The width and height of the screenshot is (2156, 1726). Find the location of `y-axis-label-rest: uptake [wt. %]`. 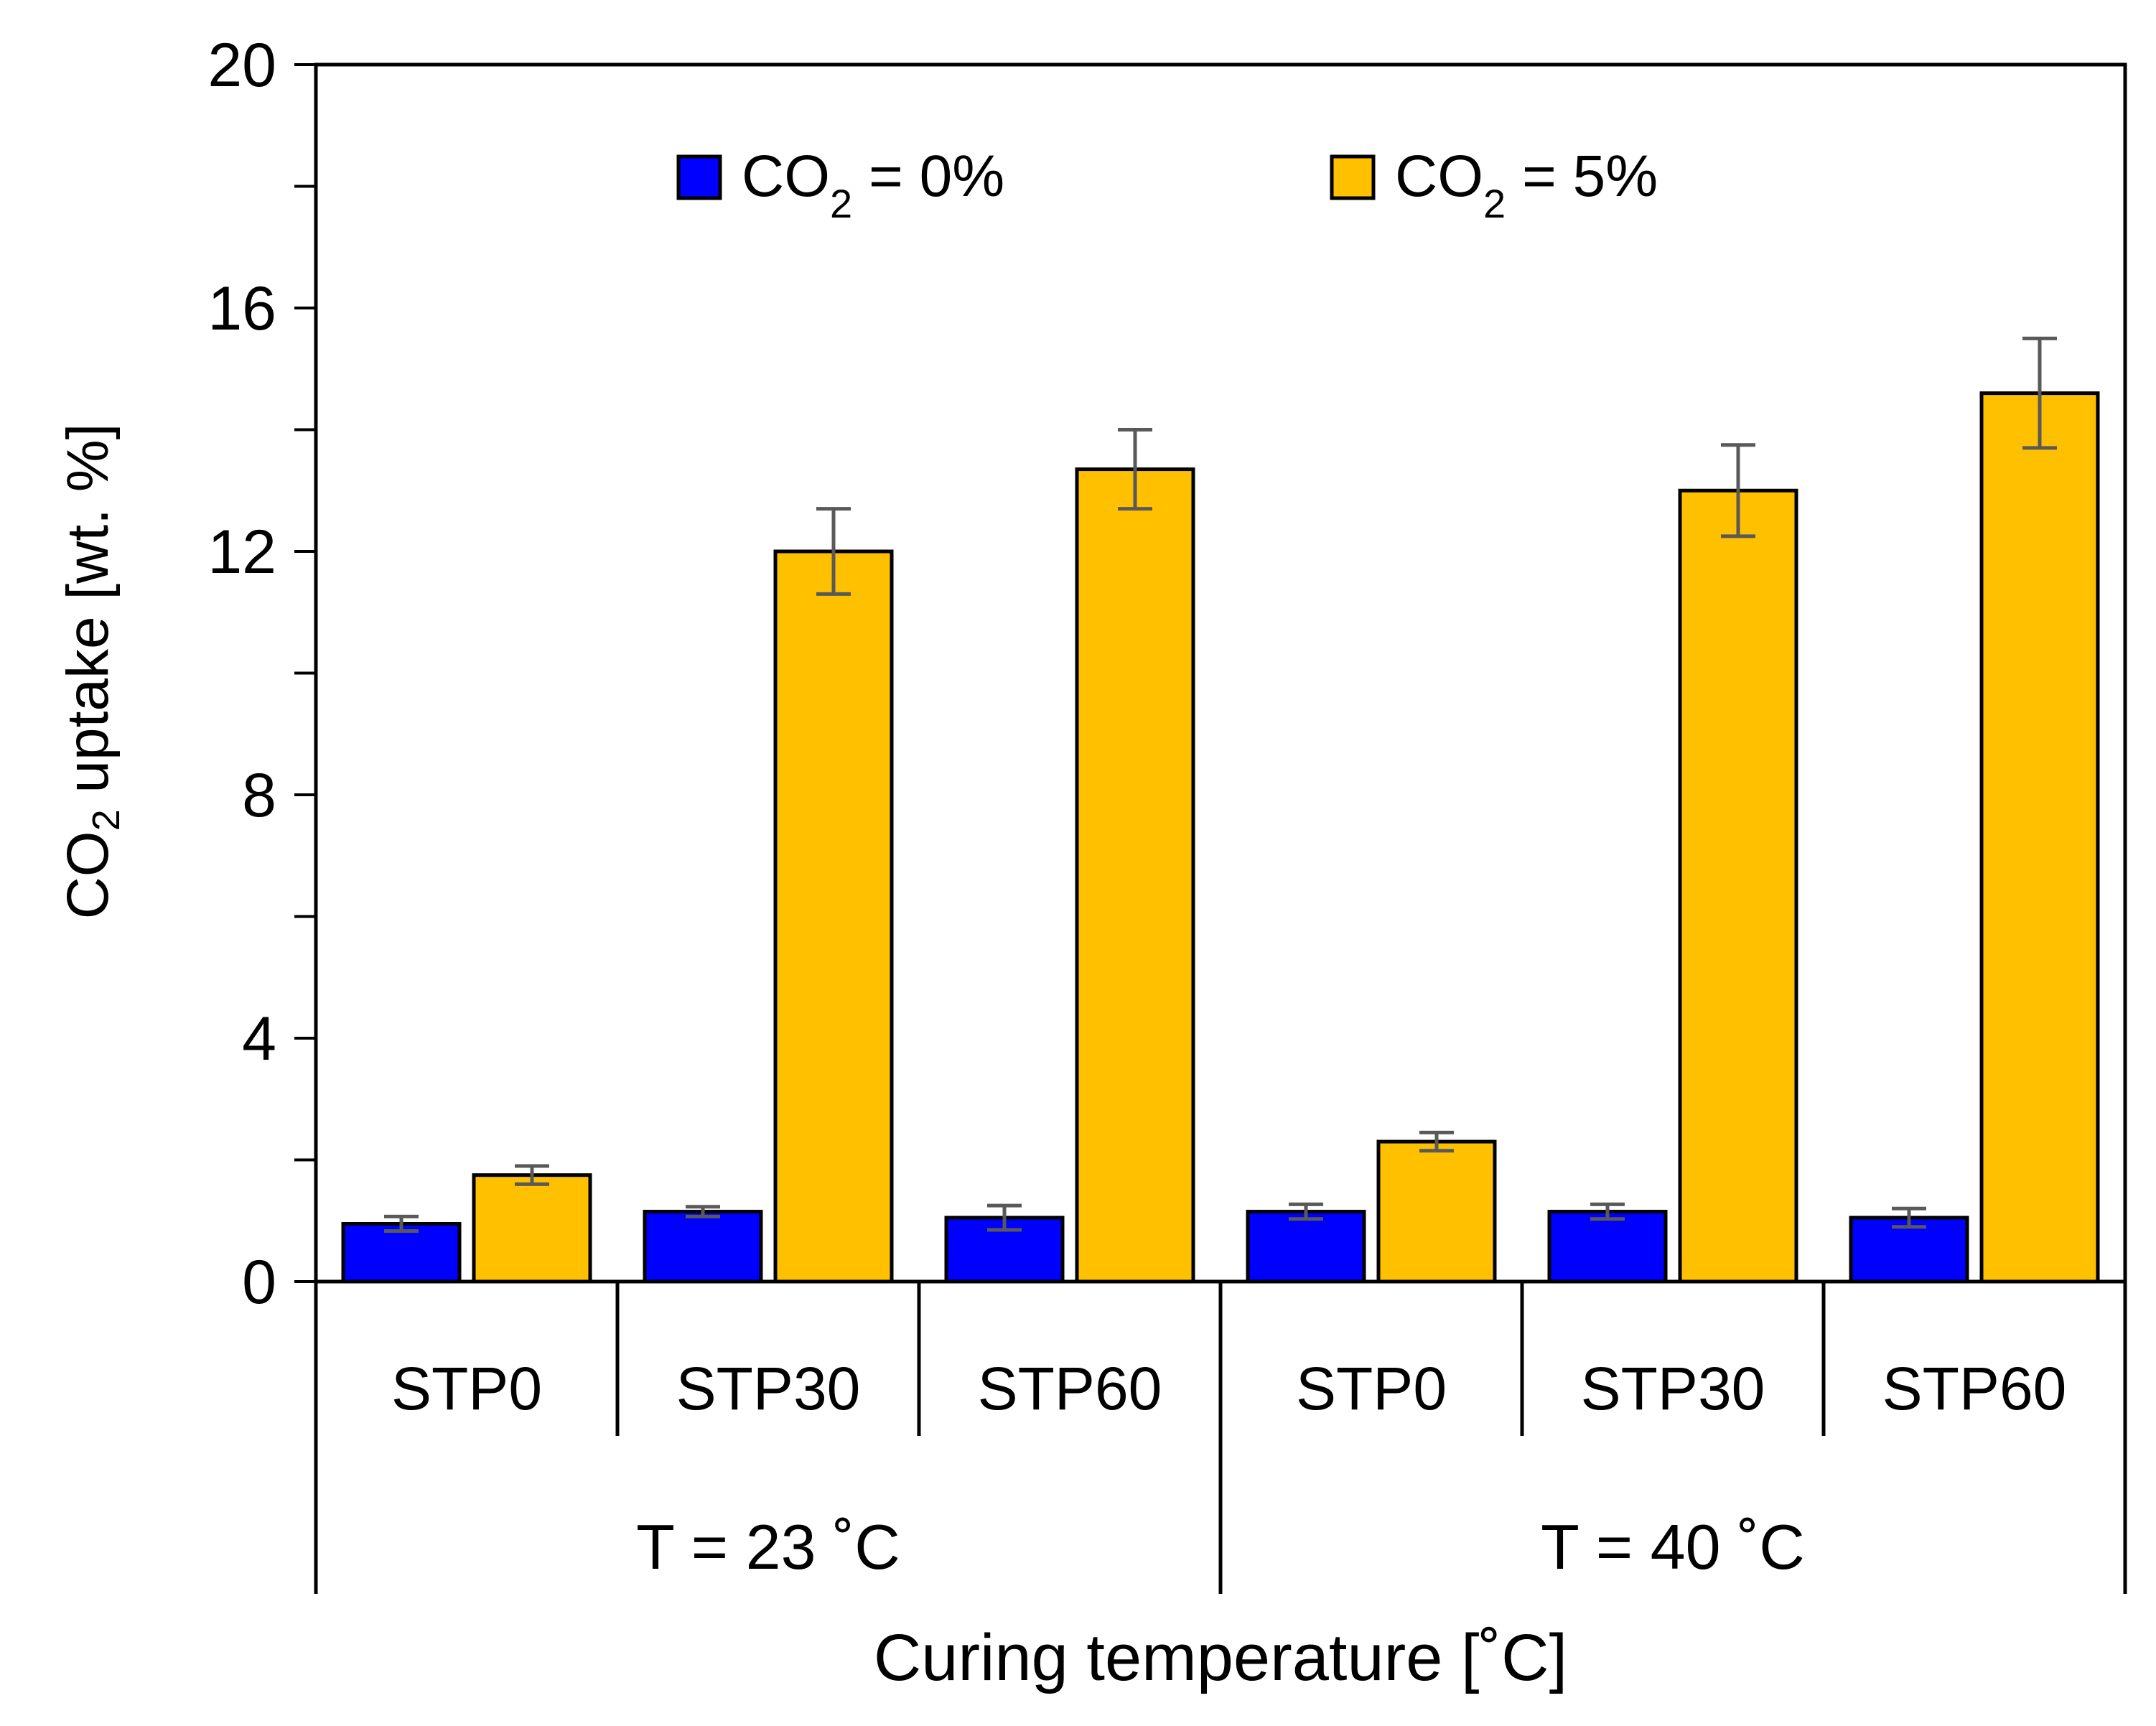

y-axis-label-rest: uptake [wt. %] is located at coordinates (88, 617).